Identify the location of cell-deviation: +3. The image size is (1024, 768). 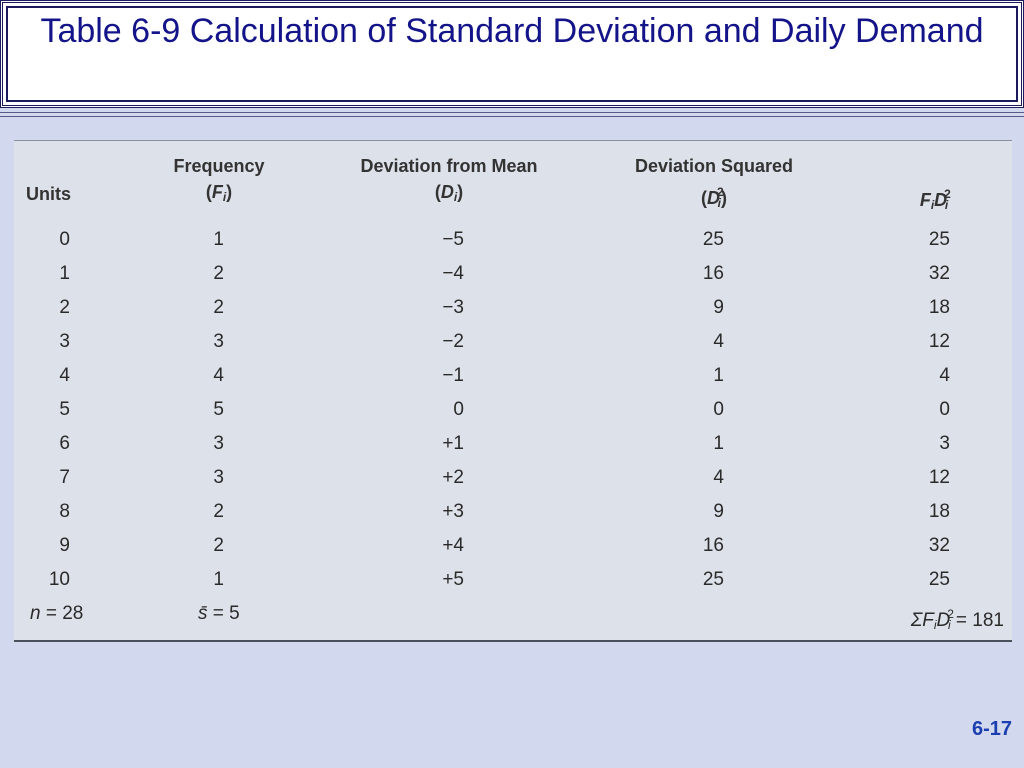
(453, 511).